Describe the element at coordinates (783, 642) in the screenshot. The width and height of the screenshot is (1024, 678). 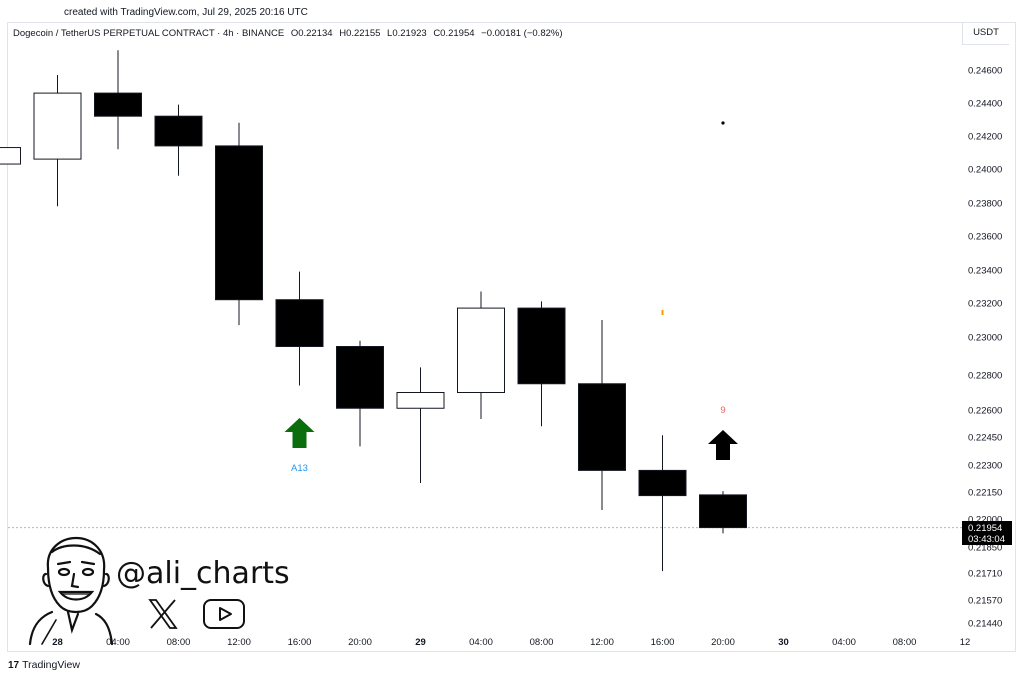
I see `time-tick-label: 30` at that location.